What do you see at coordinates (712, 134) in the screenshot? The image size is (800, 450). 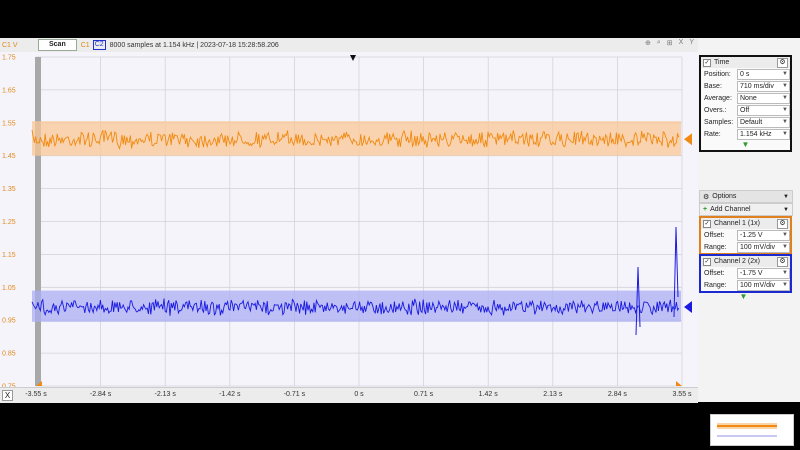 I see `time-row-label: Rate:` at bounding box center [712, 134].